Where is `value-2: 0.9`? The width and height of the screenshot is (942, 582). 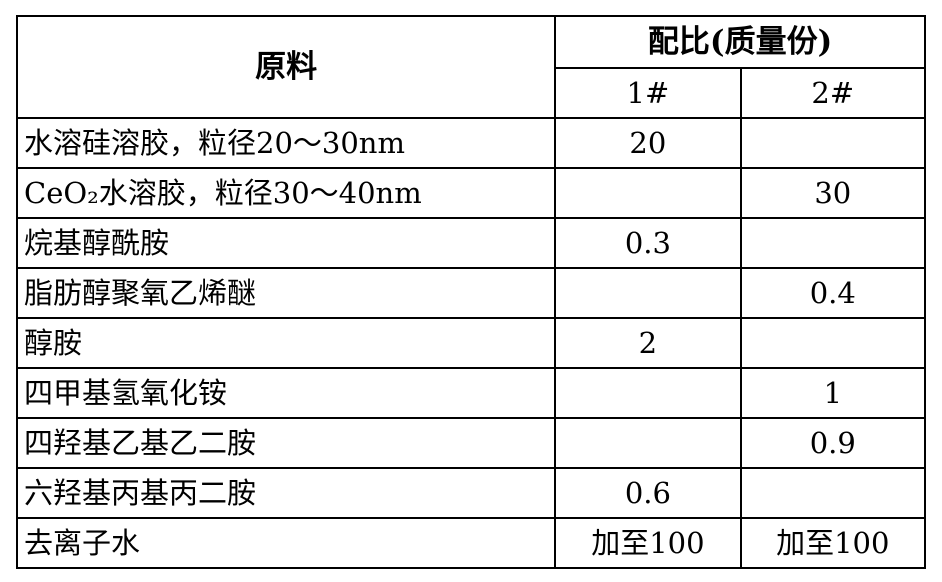
value-2: 0.9 is located at coordinates (833, 443).